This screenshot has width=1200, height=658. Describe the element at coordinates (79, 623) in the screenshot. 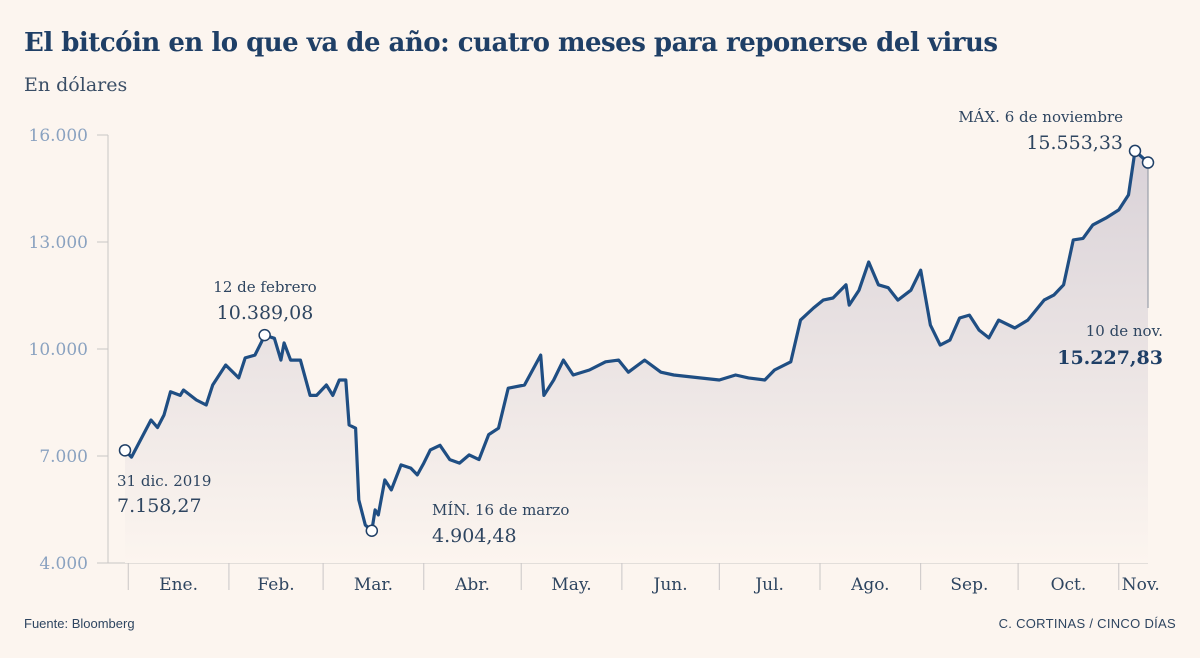

I see `source-note: Fuente: Bloomberg` at that location.